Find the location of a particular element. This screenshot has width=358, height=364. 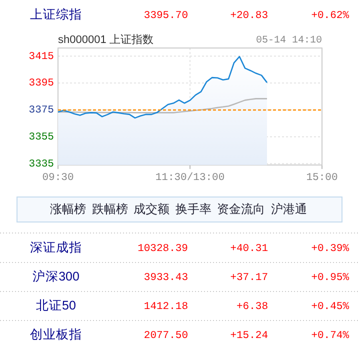

x-tick-label: 11:30/13:00 is located at coordinates (190, 178).